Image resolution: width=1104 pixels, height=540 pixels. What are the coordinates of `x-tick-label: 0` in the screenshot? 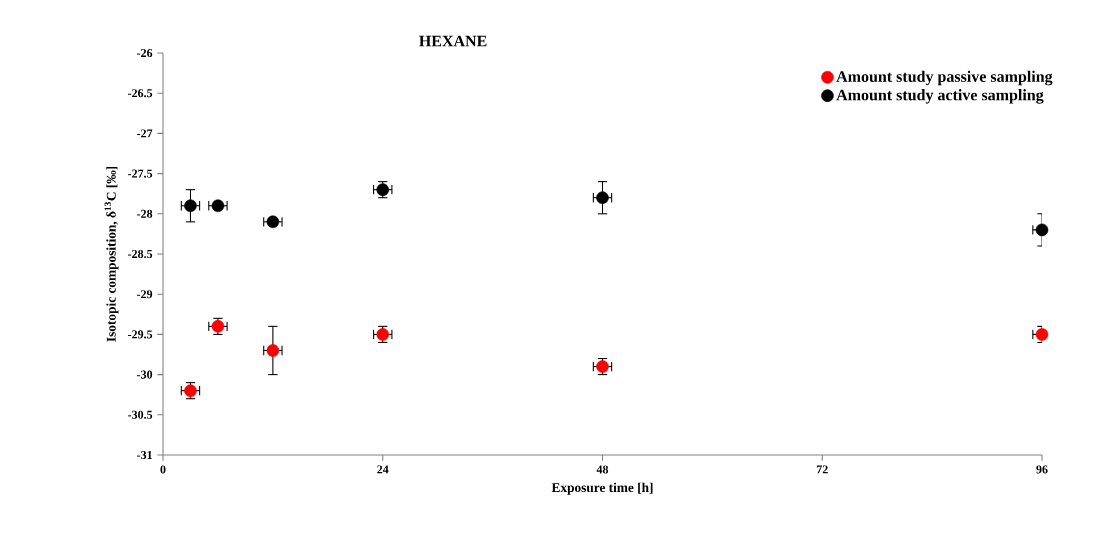 It's located at (163, 469).